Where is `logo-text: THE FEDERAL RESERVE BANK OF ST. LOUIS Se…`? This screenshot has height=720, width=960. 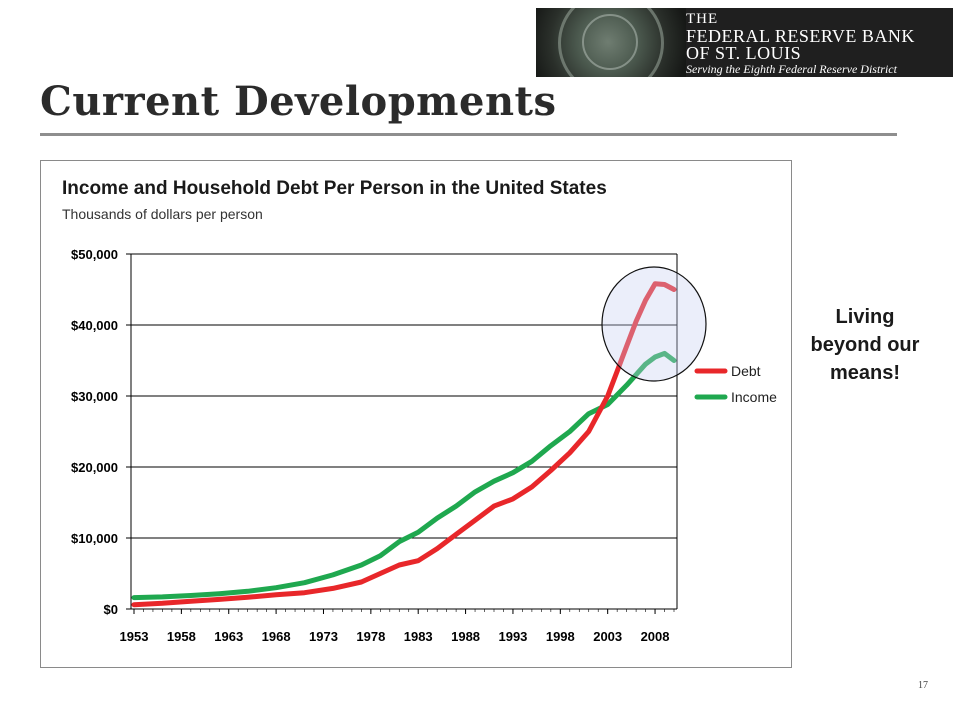 logo-text: THE FEDERAL RESERVE BANK OF ST. LOUIS Se… is located at coordinates (800, 44).